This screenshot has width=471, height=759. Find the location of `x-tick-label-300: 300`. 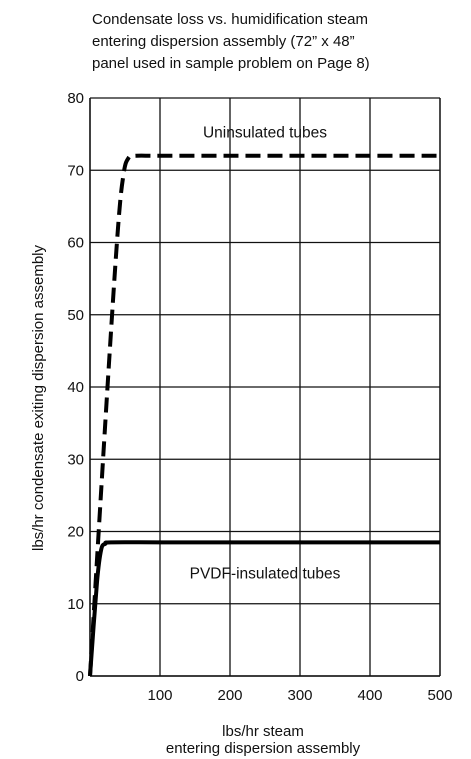

x-tick-label-300: 300 is located at coordinates (299, 695).